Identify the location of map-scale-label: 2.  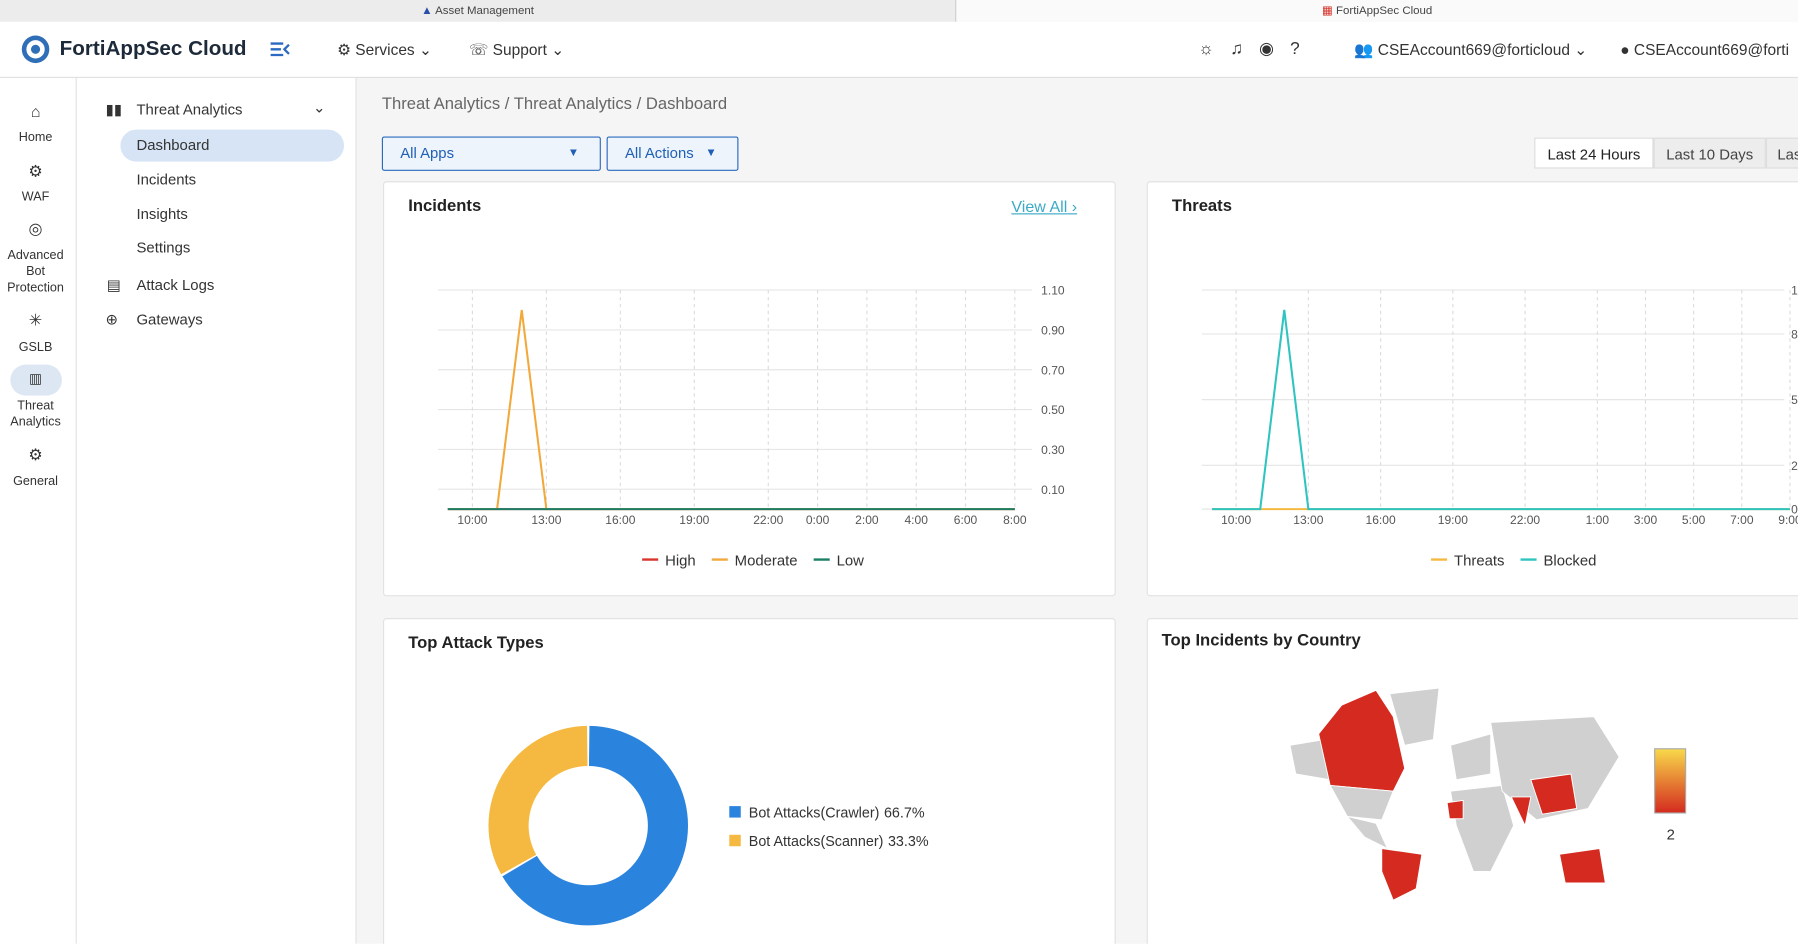
(1671, 835).